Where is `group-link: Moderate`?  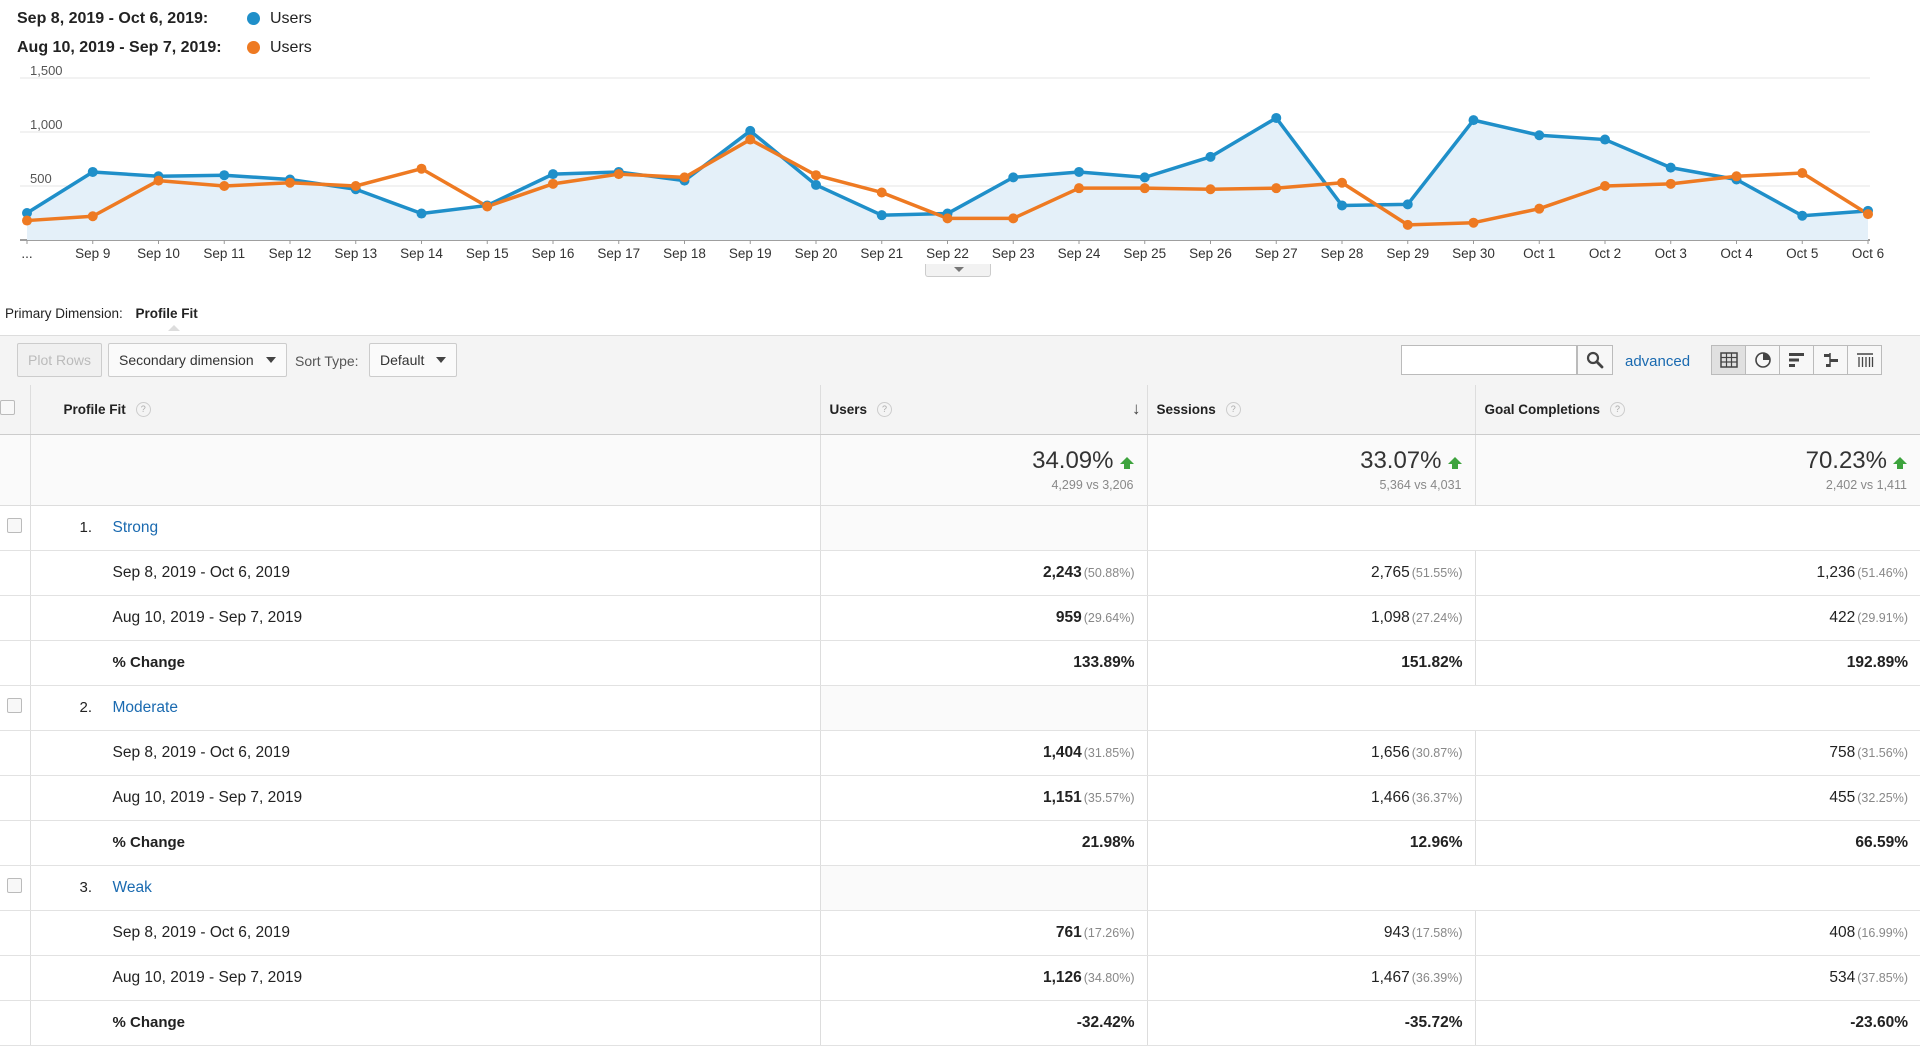
group-link: Moderate is located at coordinates (145, 707).